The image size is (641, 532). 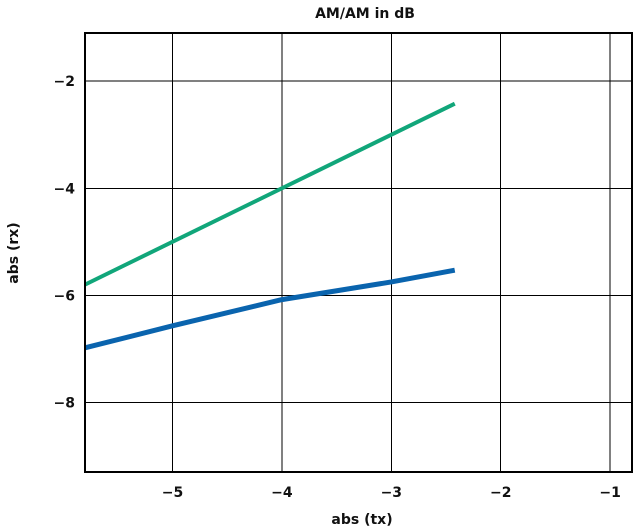 What do you see at coordinates (365, 14) in the screenshot?
I see `chart-title: AM/AM in dB` at bounding box center [365, 14].